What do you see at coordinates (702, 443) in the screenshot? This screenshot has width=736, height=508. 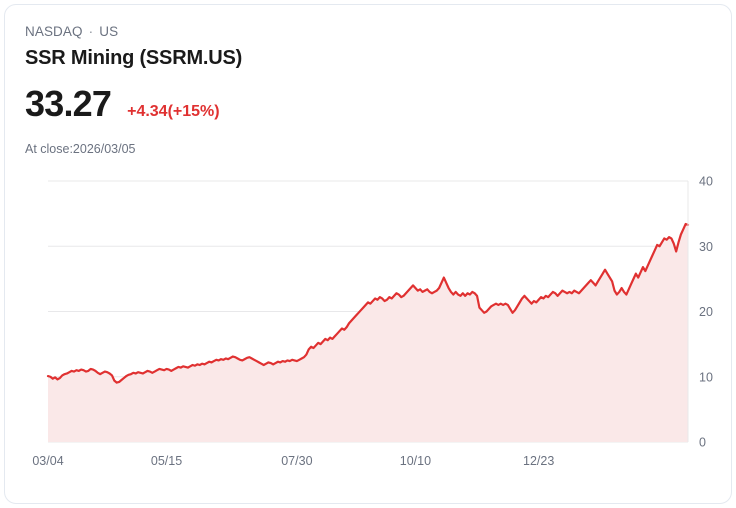 I see `y-axis-tick-label: 0` at bounding box center [702, 443].